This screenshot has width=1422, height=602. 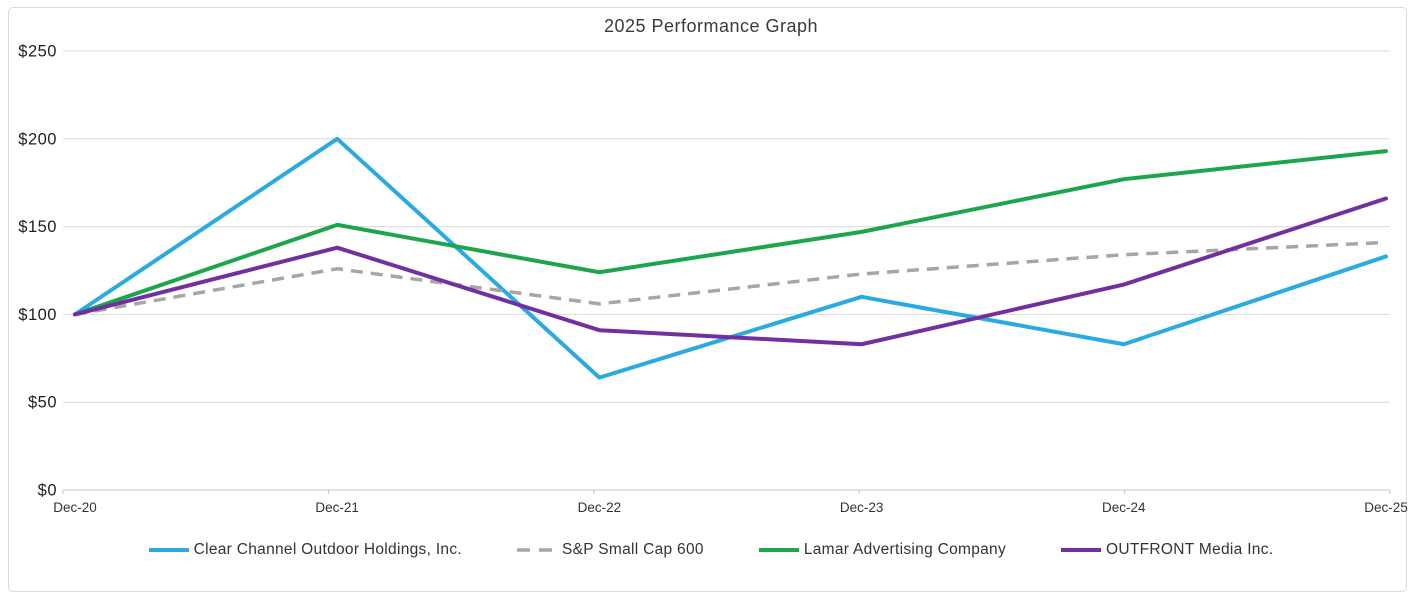 I want to click on x-axis-tick-label: Dec-24, so click(x=1124, y=507).